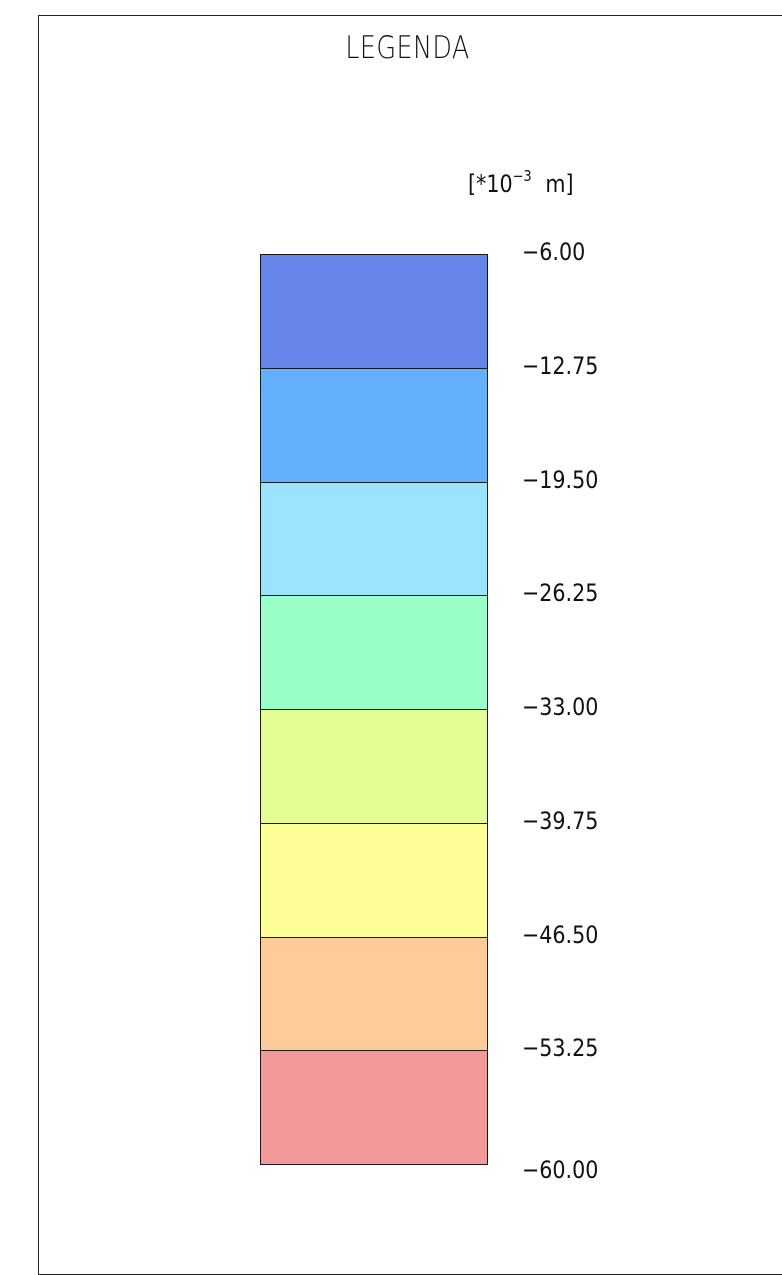  What do you see at coordinates (560, 935) in the screenshot?
I see `scale-value-7: −46.50` at bounding box center [560, 935].